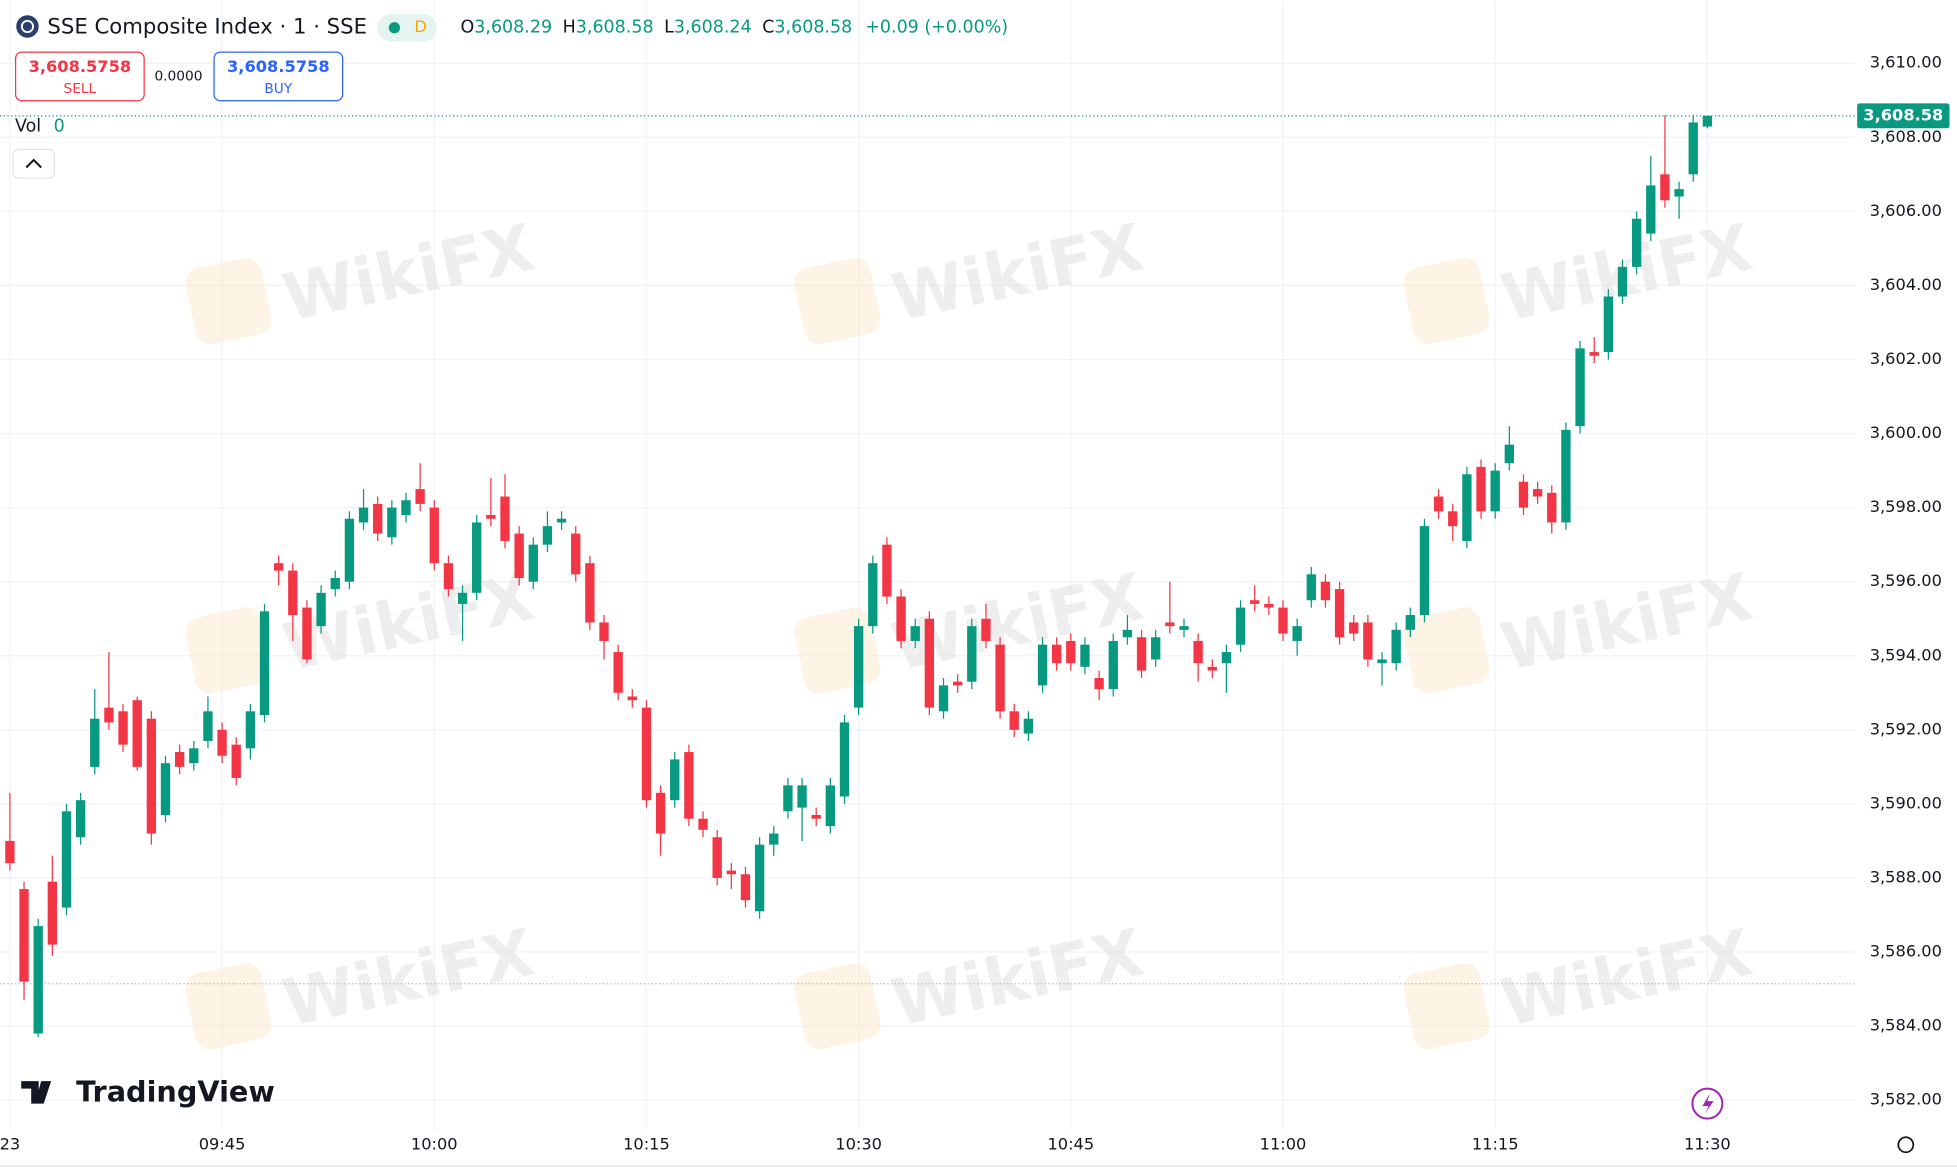 The image size is (1957, 1170). What do you see at coordinates (1906, 284) in the screenshot?
I see `y-tick-label: 3,604.00` at bounding box center [1906, 284].